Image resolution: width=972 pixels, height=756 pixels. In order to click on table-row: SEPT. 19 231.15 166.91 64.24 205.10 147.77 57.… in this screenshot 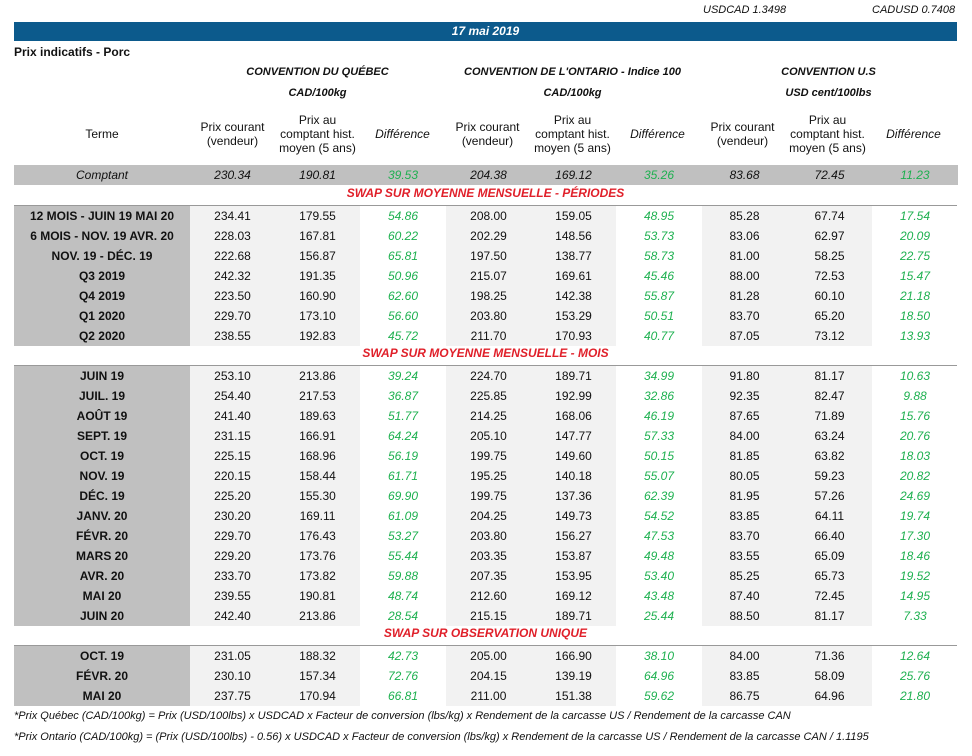, I will do `click(486, 436)`.